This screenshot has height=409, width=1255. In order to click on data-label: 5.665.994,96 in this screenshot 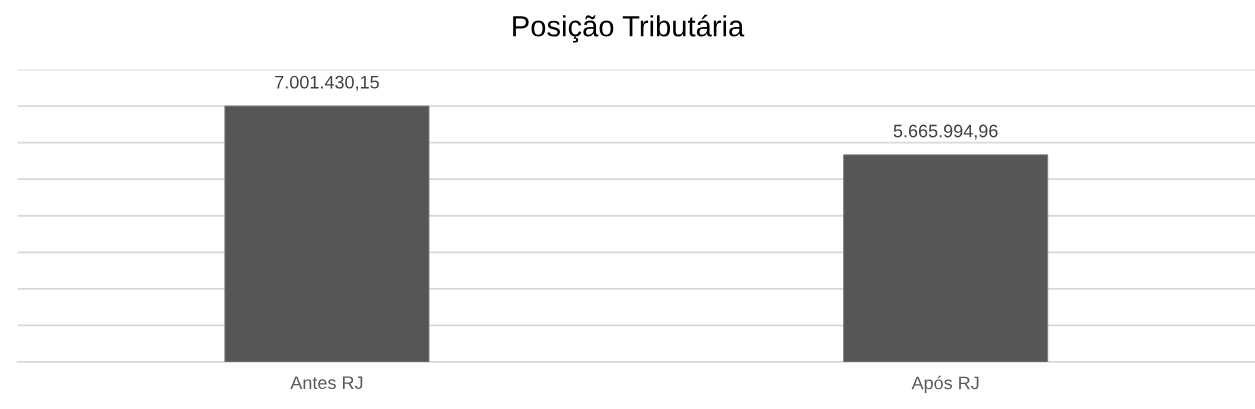, I will do `click(945, 132)`.